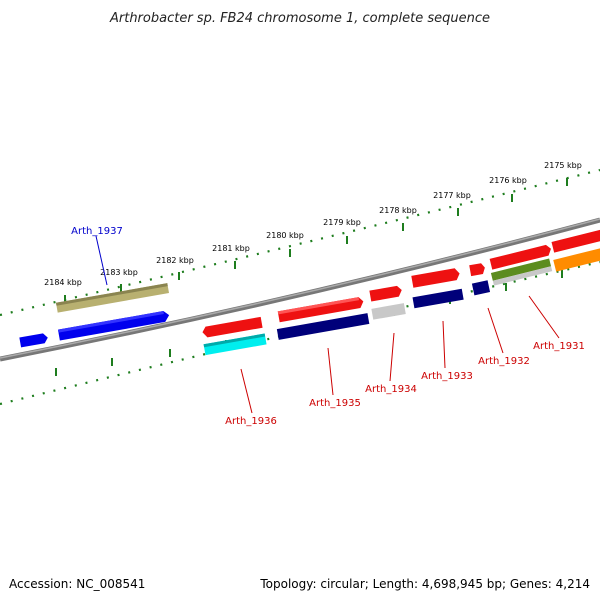 The height and width of the screenshot is (600, 600). What do you see at coordinates (97, 231) in the screenshot?
I see `gene-label-arth-1937: Arth_1937` at bounding box center [97, 231].